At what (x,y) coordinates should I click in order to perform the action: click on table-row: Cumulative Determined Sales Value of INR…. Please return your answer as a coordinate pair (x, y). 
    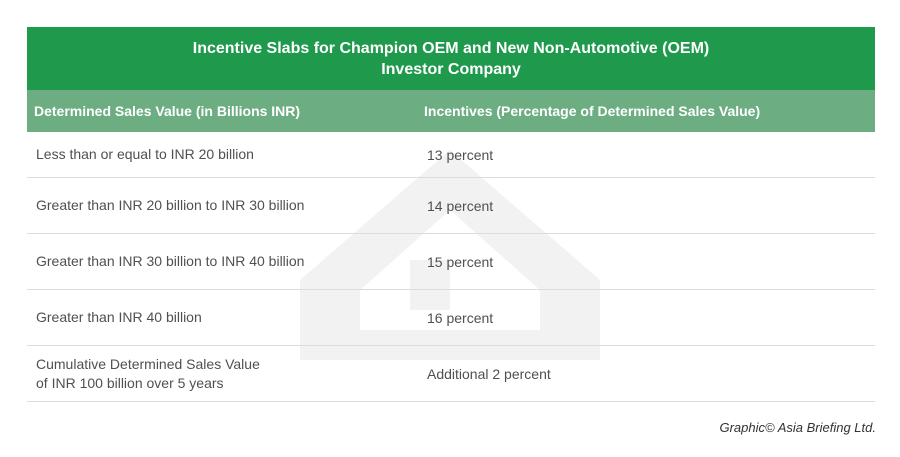
    Looking at the image, I should click on (451, 374).